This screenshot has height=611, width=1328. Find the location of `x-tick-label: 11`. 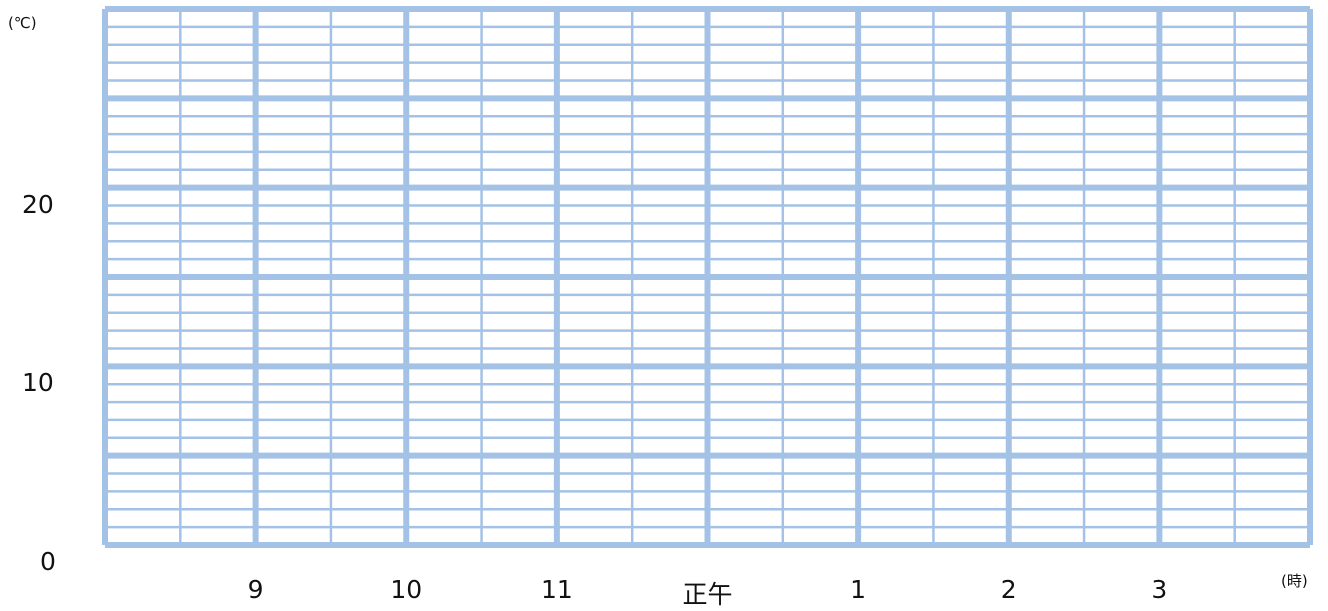

x-tick-label: 11 is located at coordinates (556, 589).